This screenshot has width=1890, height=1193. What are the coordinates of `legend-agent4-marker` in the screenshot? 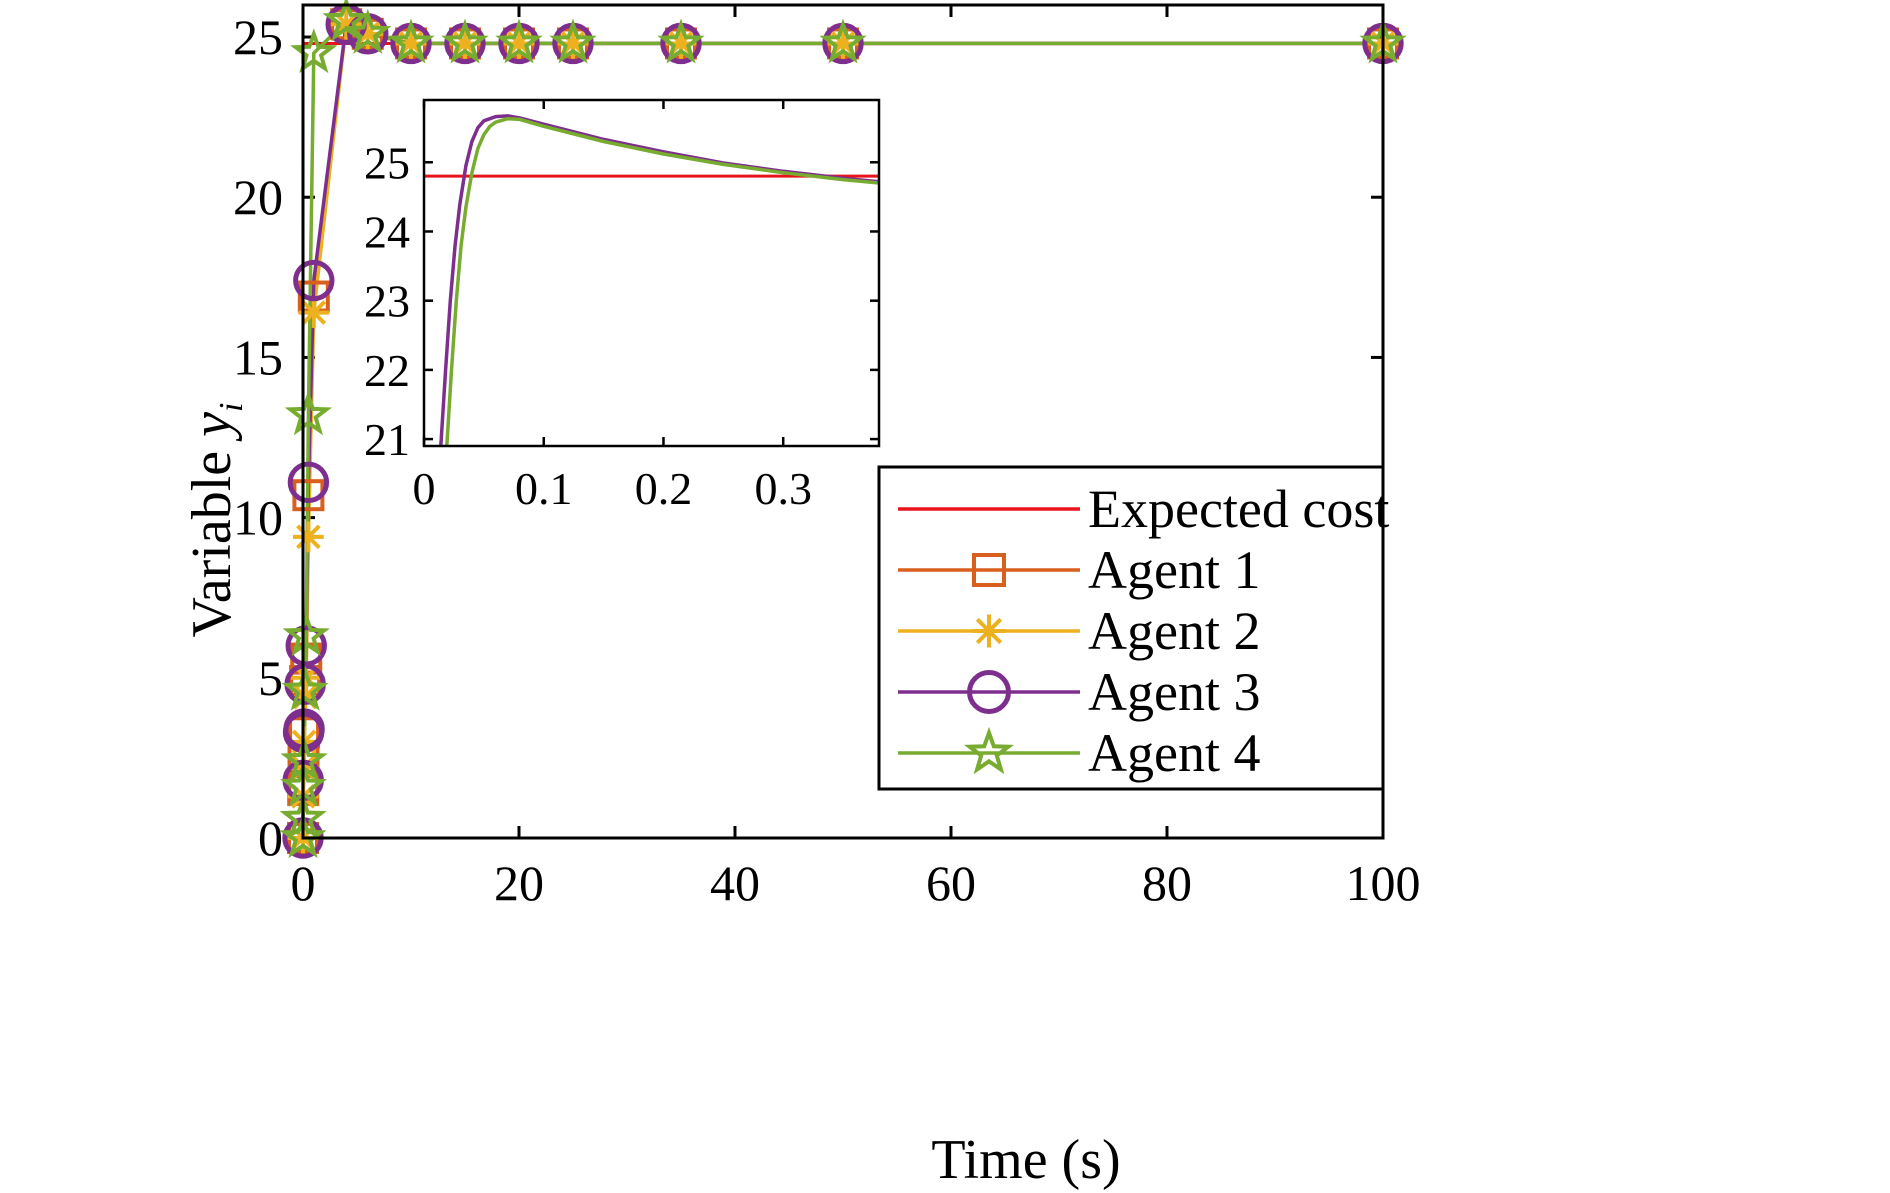 It's located at (989, 750).